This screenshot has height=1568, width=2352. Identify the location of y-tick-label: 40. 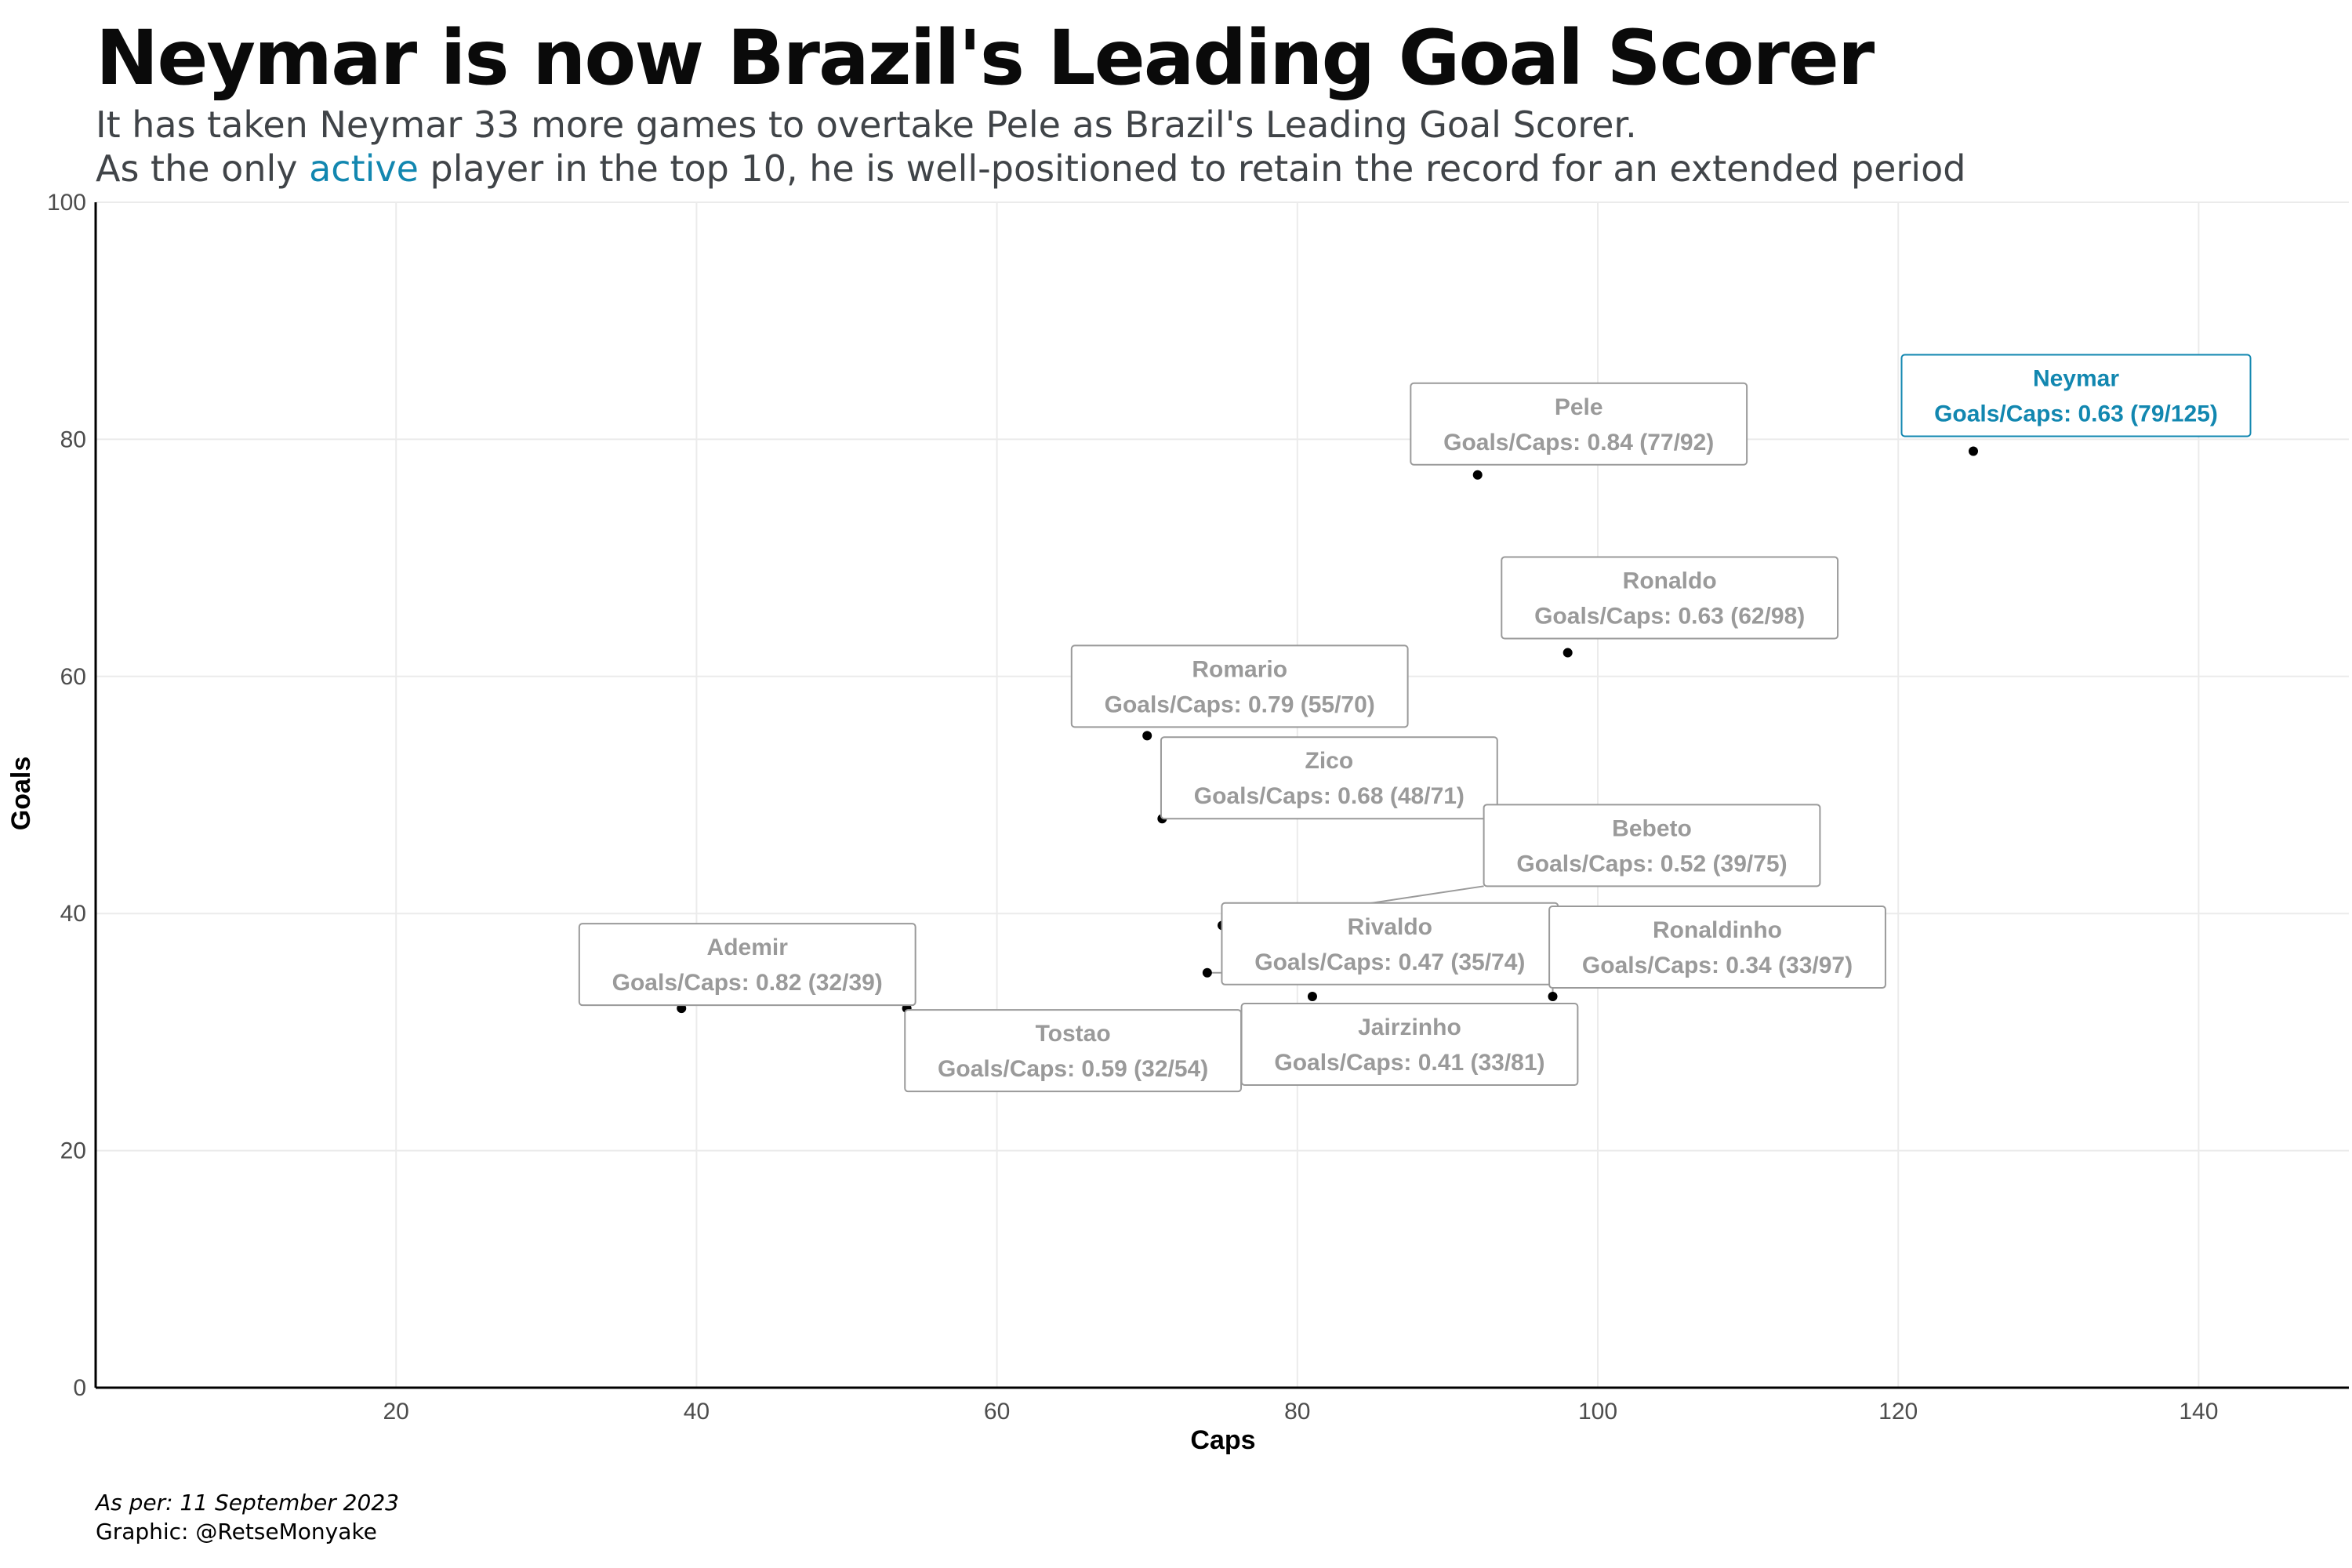
(73, 914).